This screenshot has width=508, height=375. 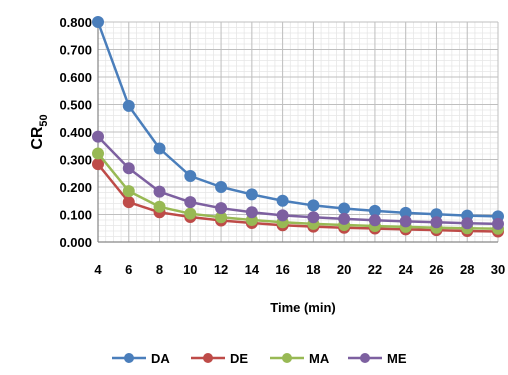 I want to click on legend-marker-da, so click(x=129, y=358).